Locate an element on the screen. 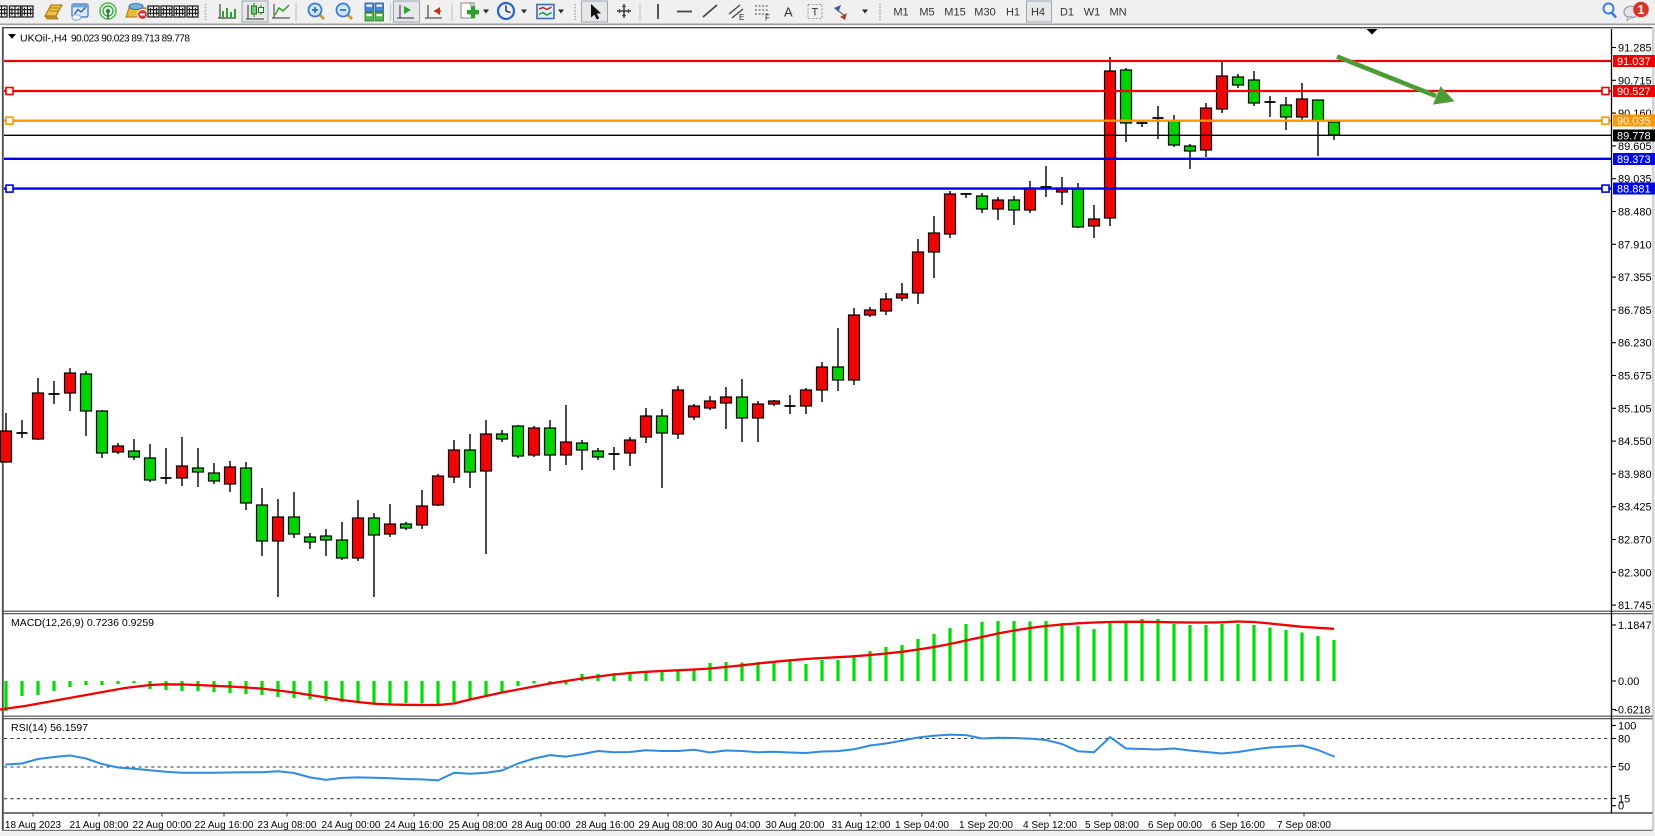 This screenshot has width=1655, height=836. svg-text: 87.355 is located at coordinates (1635, 278).